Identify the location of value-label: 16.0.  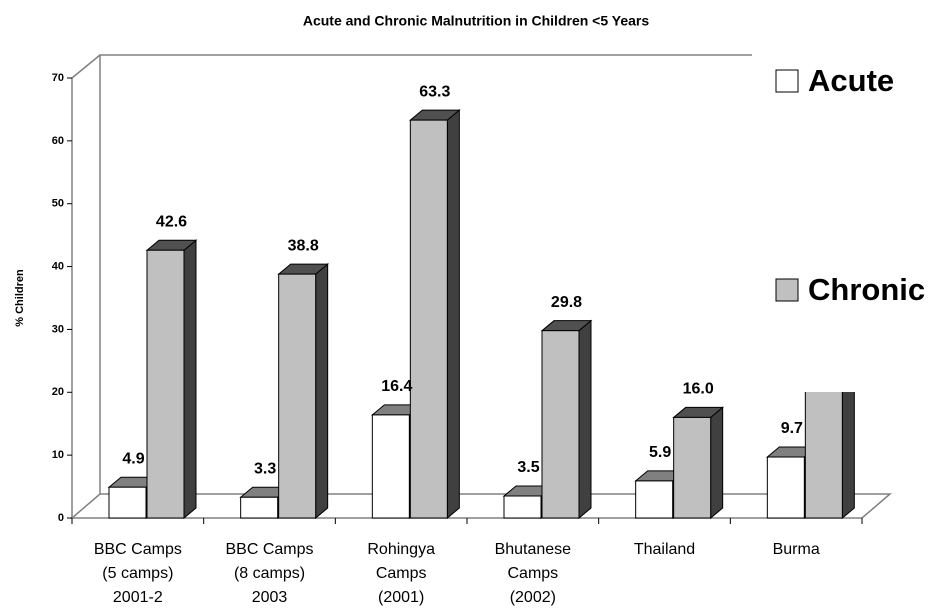
(698, 389).